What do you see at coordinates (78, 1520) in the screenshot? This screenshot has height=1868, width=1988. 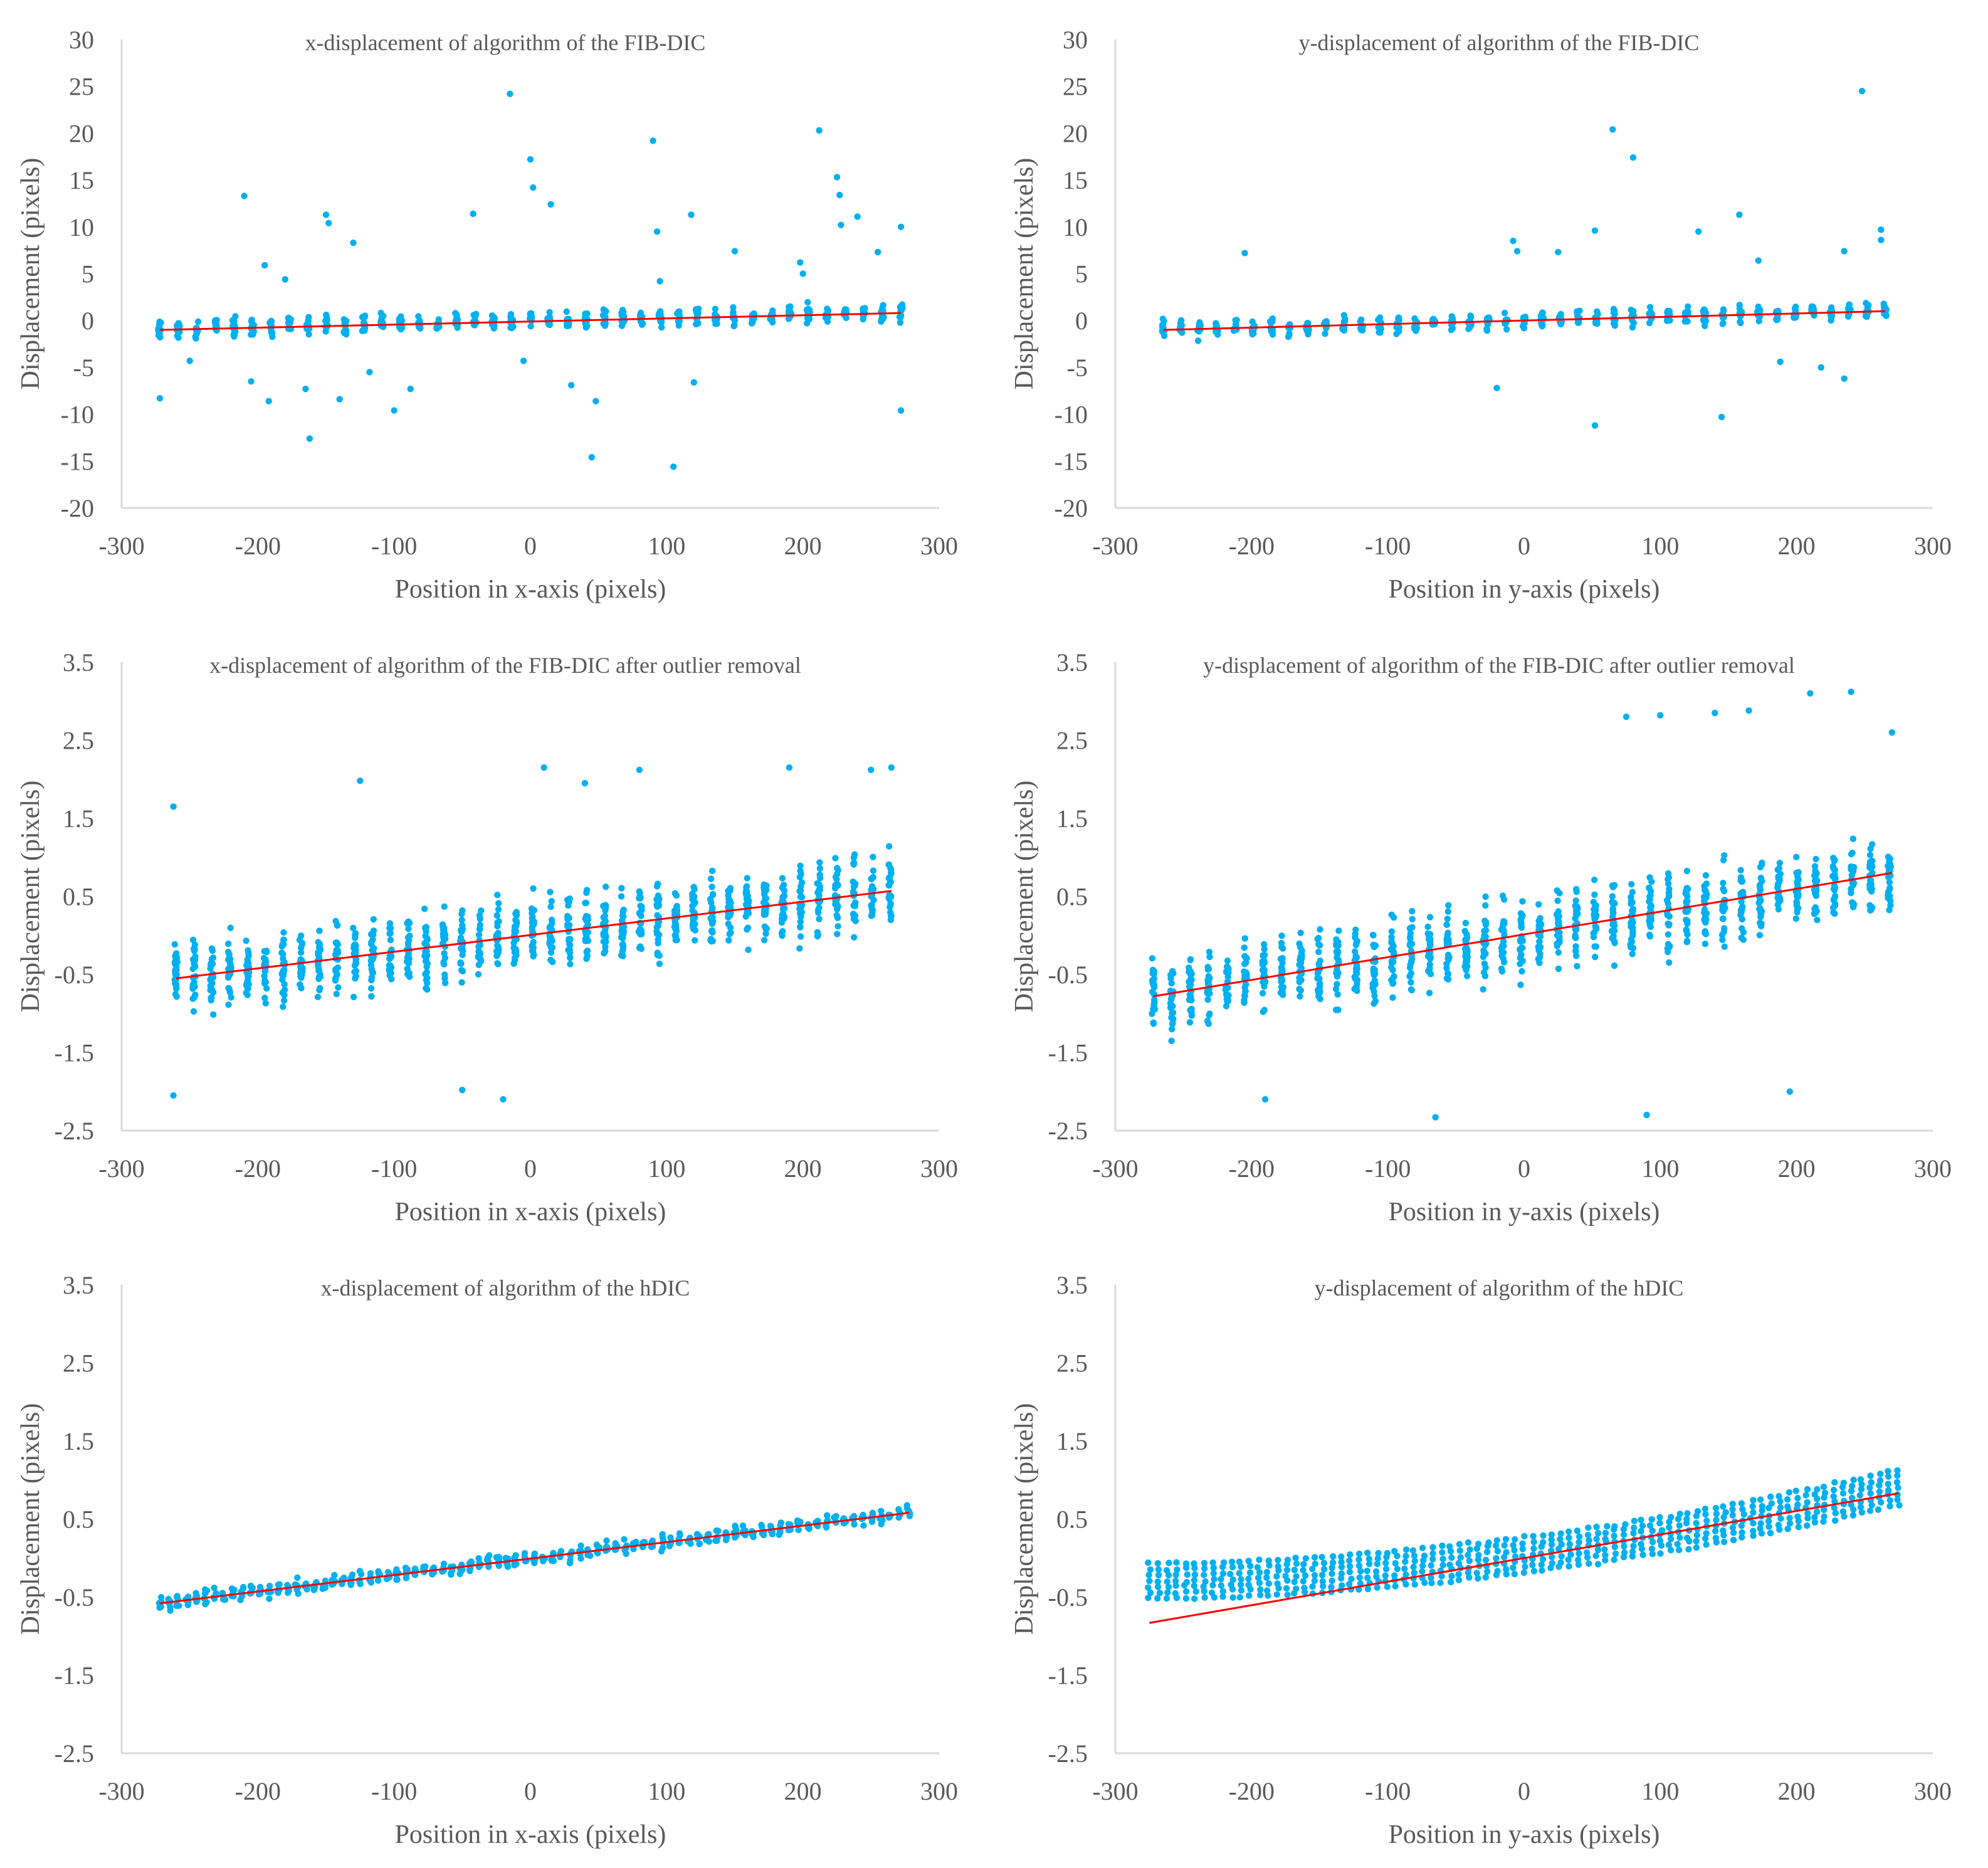 I see `y-tick-label: 0.5` at bounding box center [78, 1520].